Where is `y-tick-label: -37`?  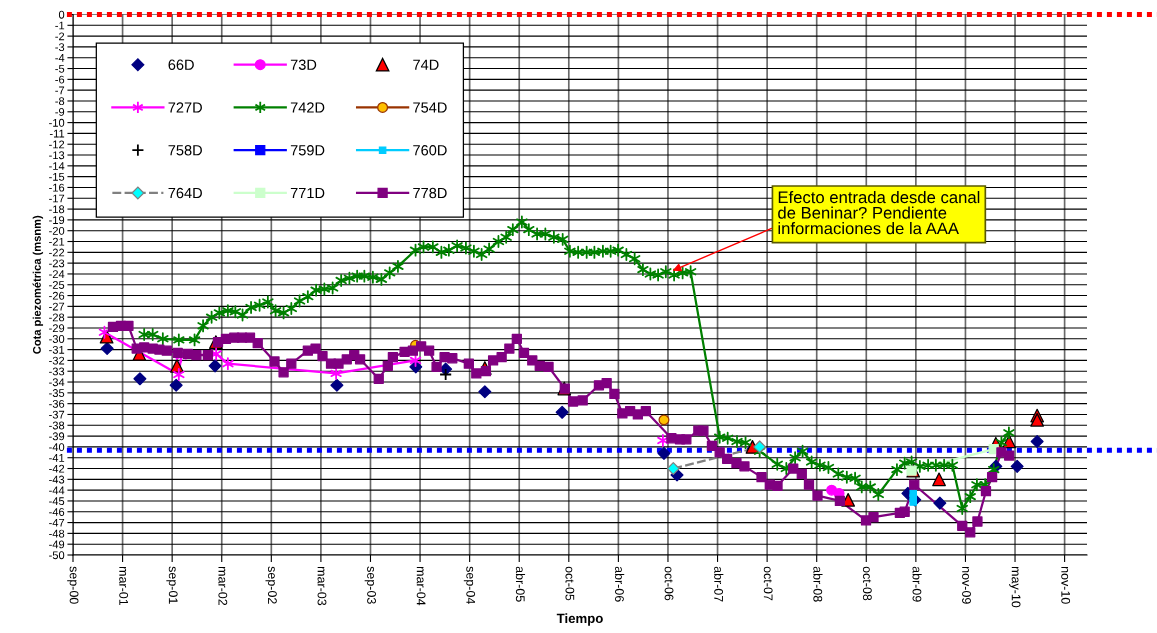 y-tick-label: -37 is located at coordinates (57, 414).